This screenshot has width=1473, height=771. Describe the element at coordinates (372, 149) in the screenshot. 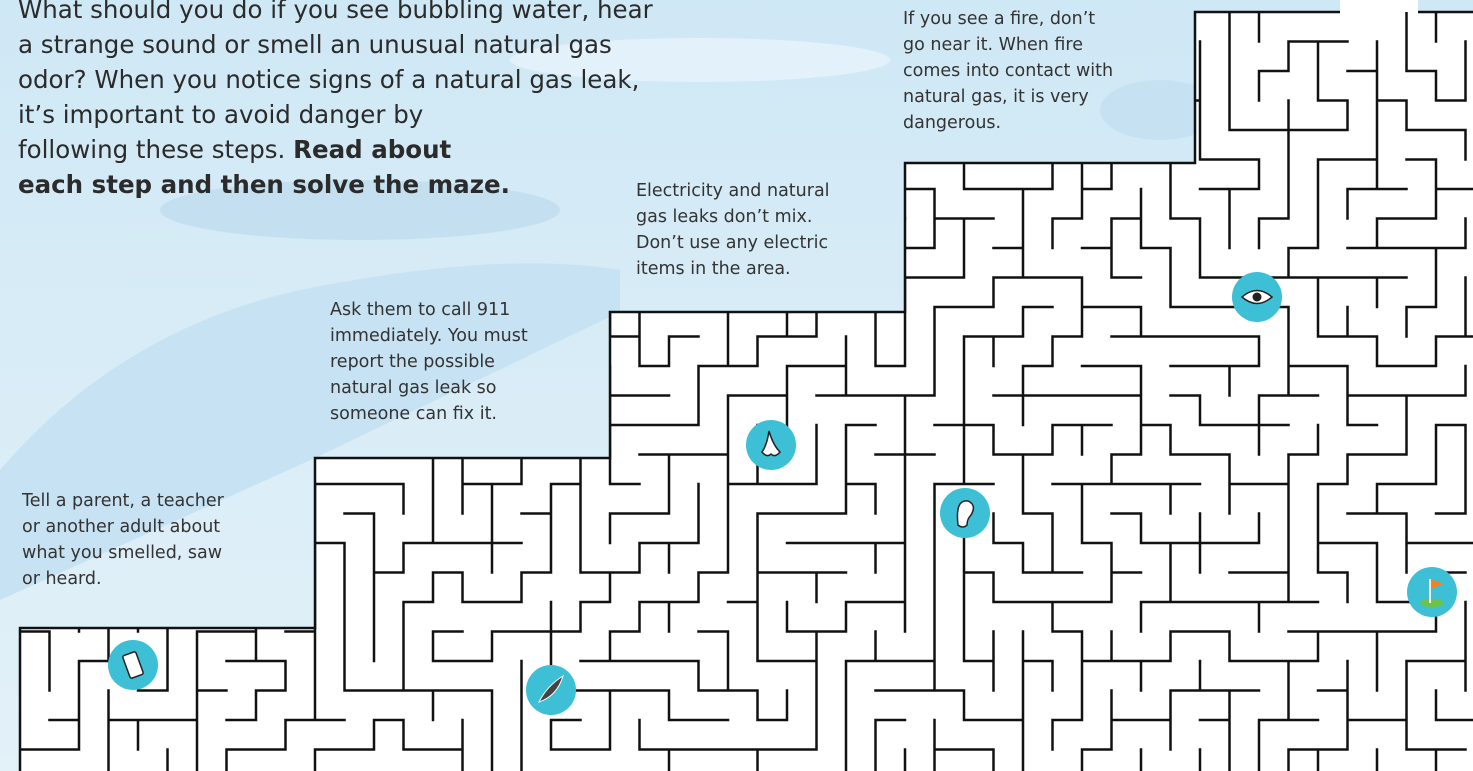

I see `text-line: Read about` at that location.